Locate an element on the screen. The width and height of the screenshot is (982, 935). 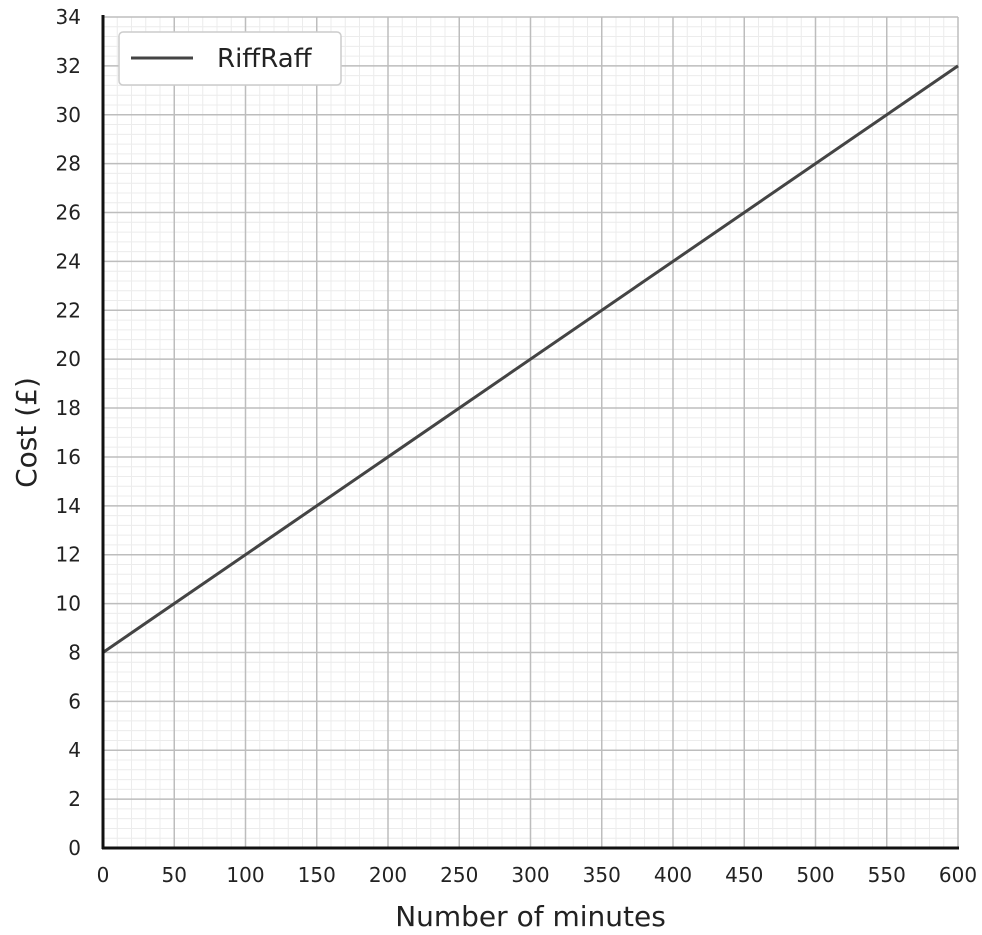
y-tick-label: 26 is located at coordinates (68, 213).